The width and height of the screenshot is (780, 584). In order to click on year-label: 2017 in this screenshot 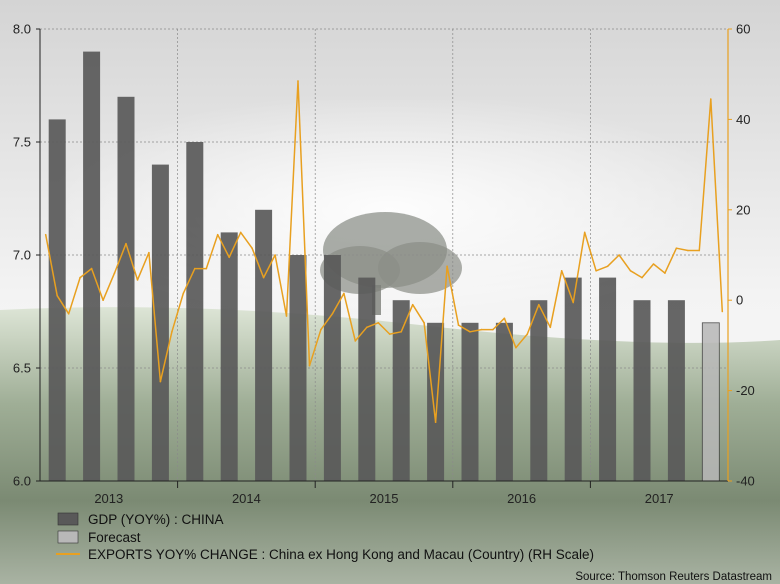, I will do `click(659, 498)`.